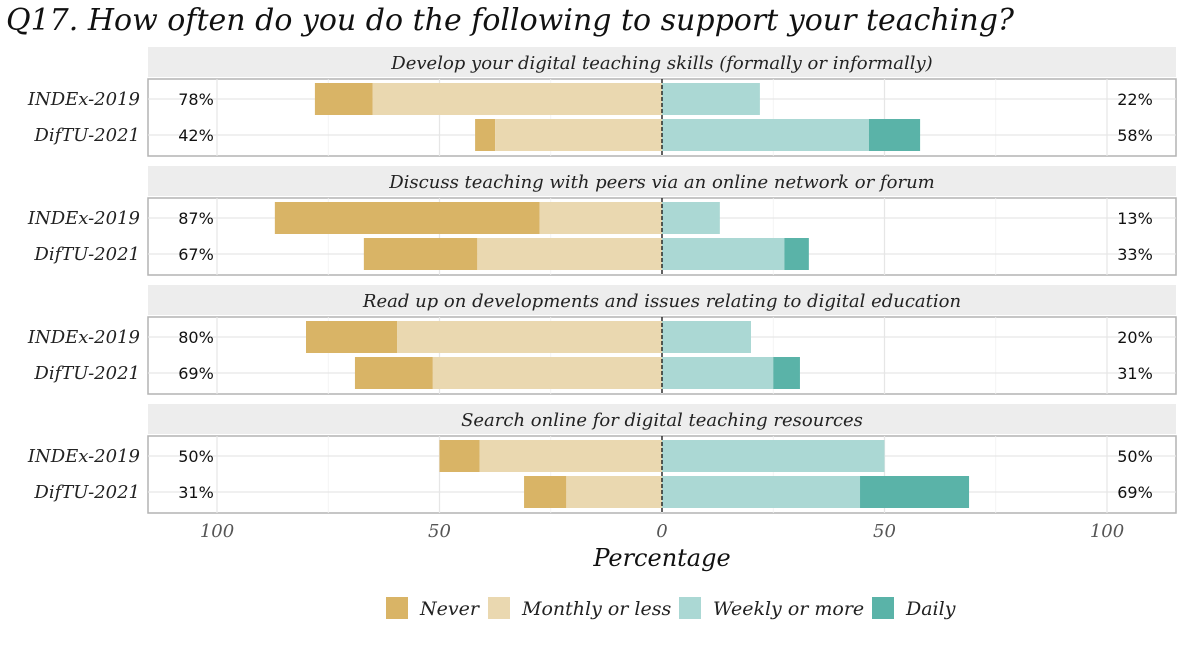  What do you see at coordinates (1135, 99) in the screenshot?
I see `right-percent-label: 22%` at bounding box center [1135, 99].